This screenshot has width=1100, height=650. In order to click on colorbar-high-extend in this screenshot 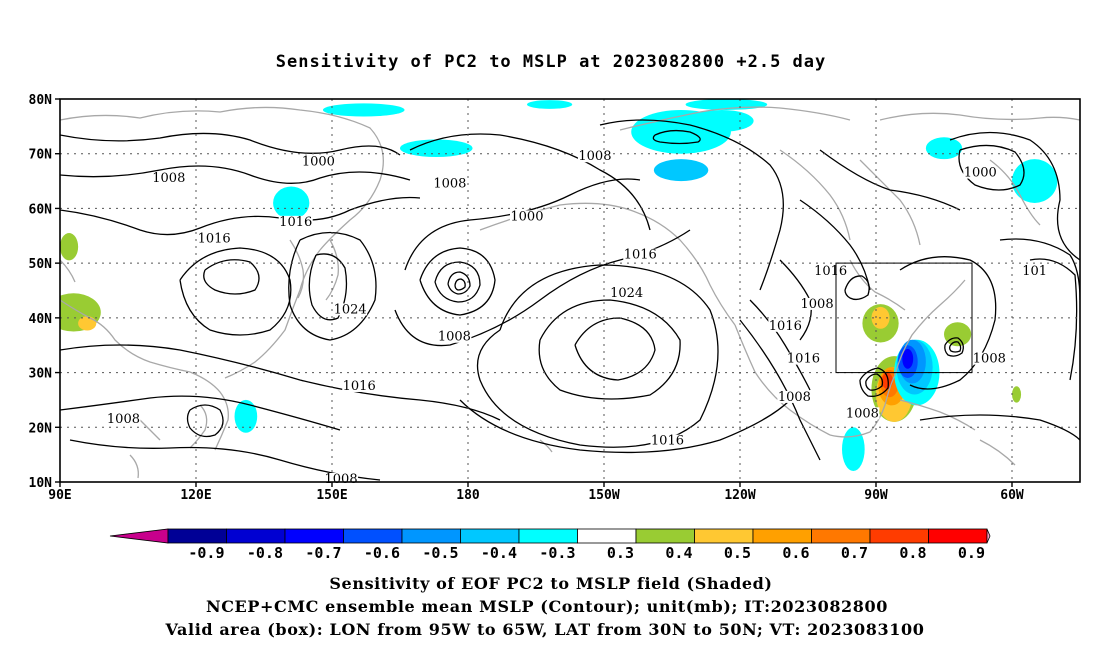, I will do `click(988, 536)`.